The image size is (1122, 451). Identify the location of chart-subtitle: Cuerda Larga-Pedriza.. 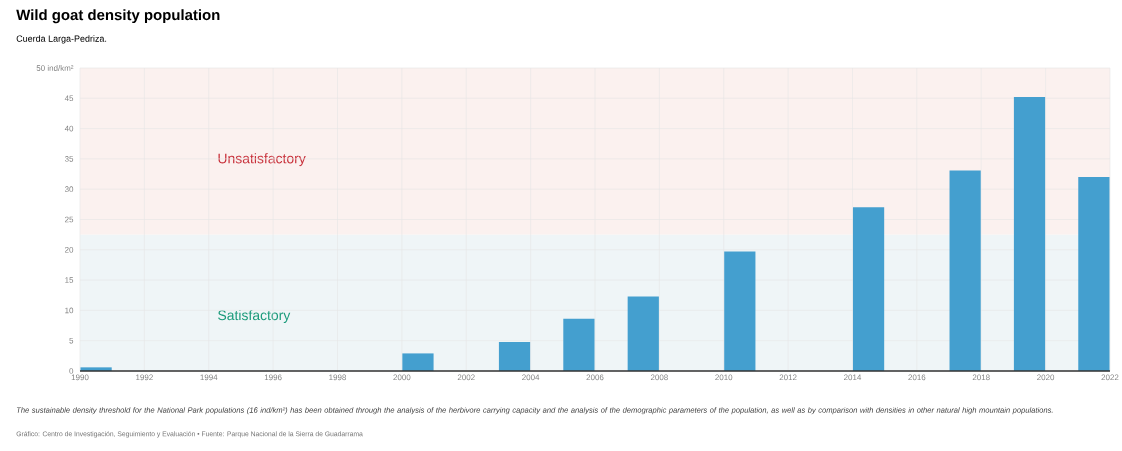
(61, 39).